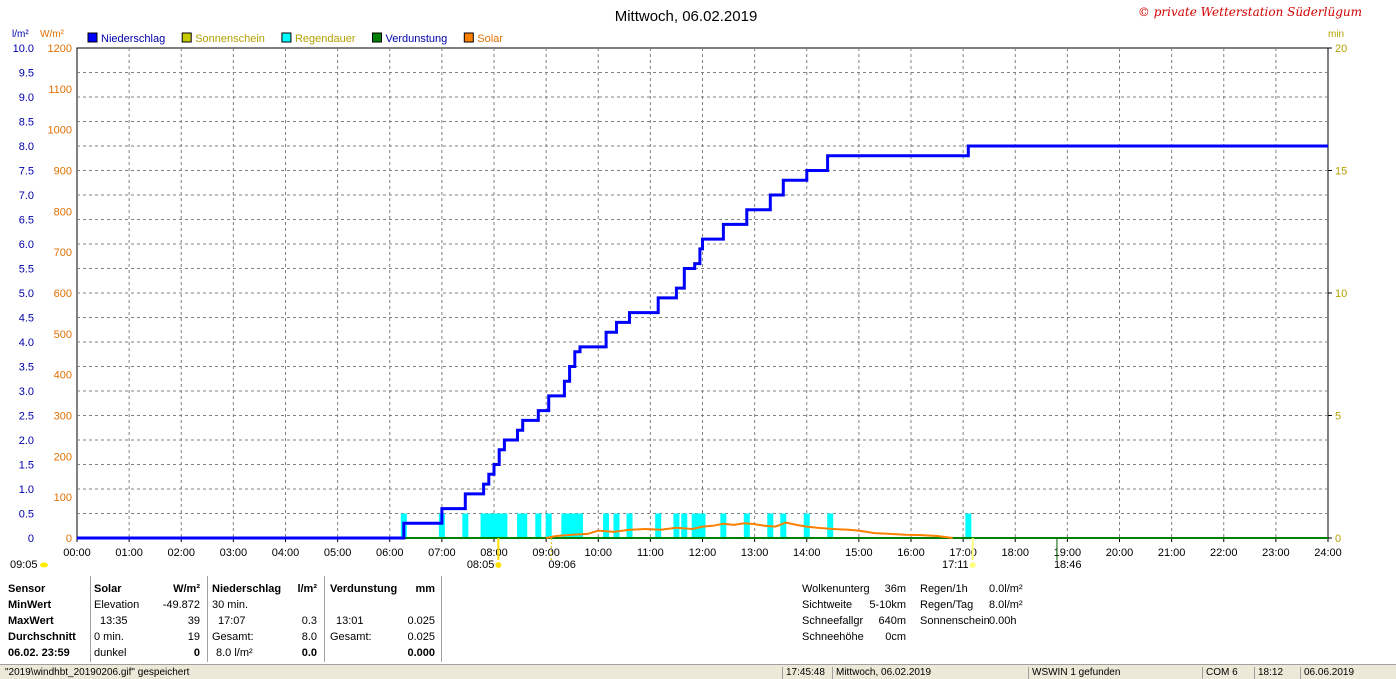 The width and height of the screenshot is (1396, 679). I want to click on snow-height-label: Schneehöhe, so click(833, 637).